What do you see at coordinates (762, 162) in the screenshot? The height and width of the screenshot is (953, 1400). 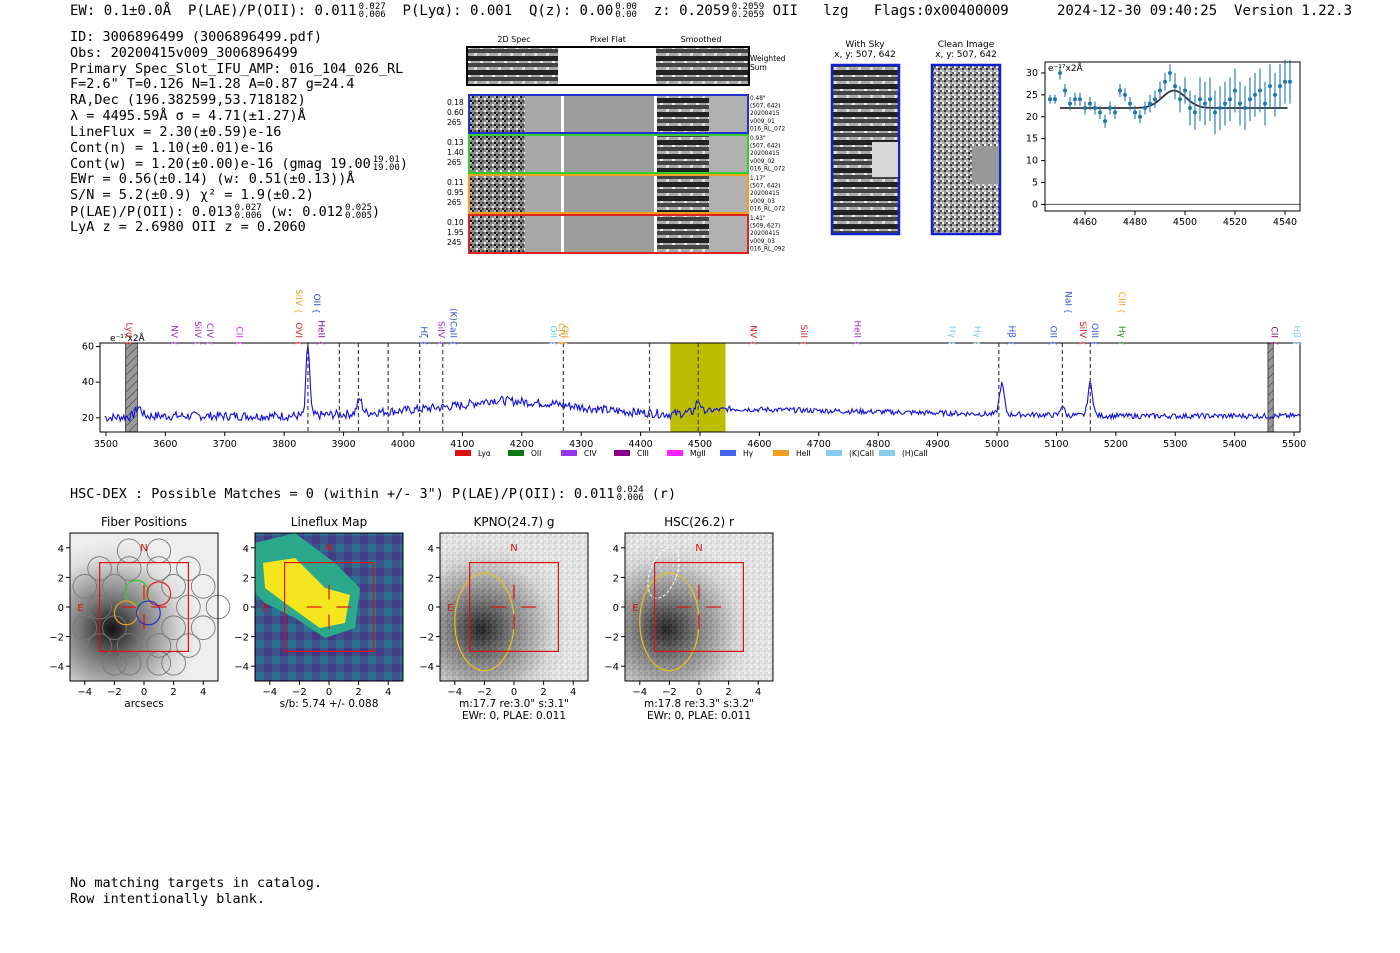 I see `cutout-row-meta: v009_02` at bounding box center [762, 162].